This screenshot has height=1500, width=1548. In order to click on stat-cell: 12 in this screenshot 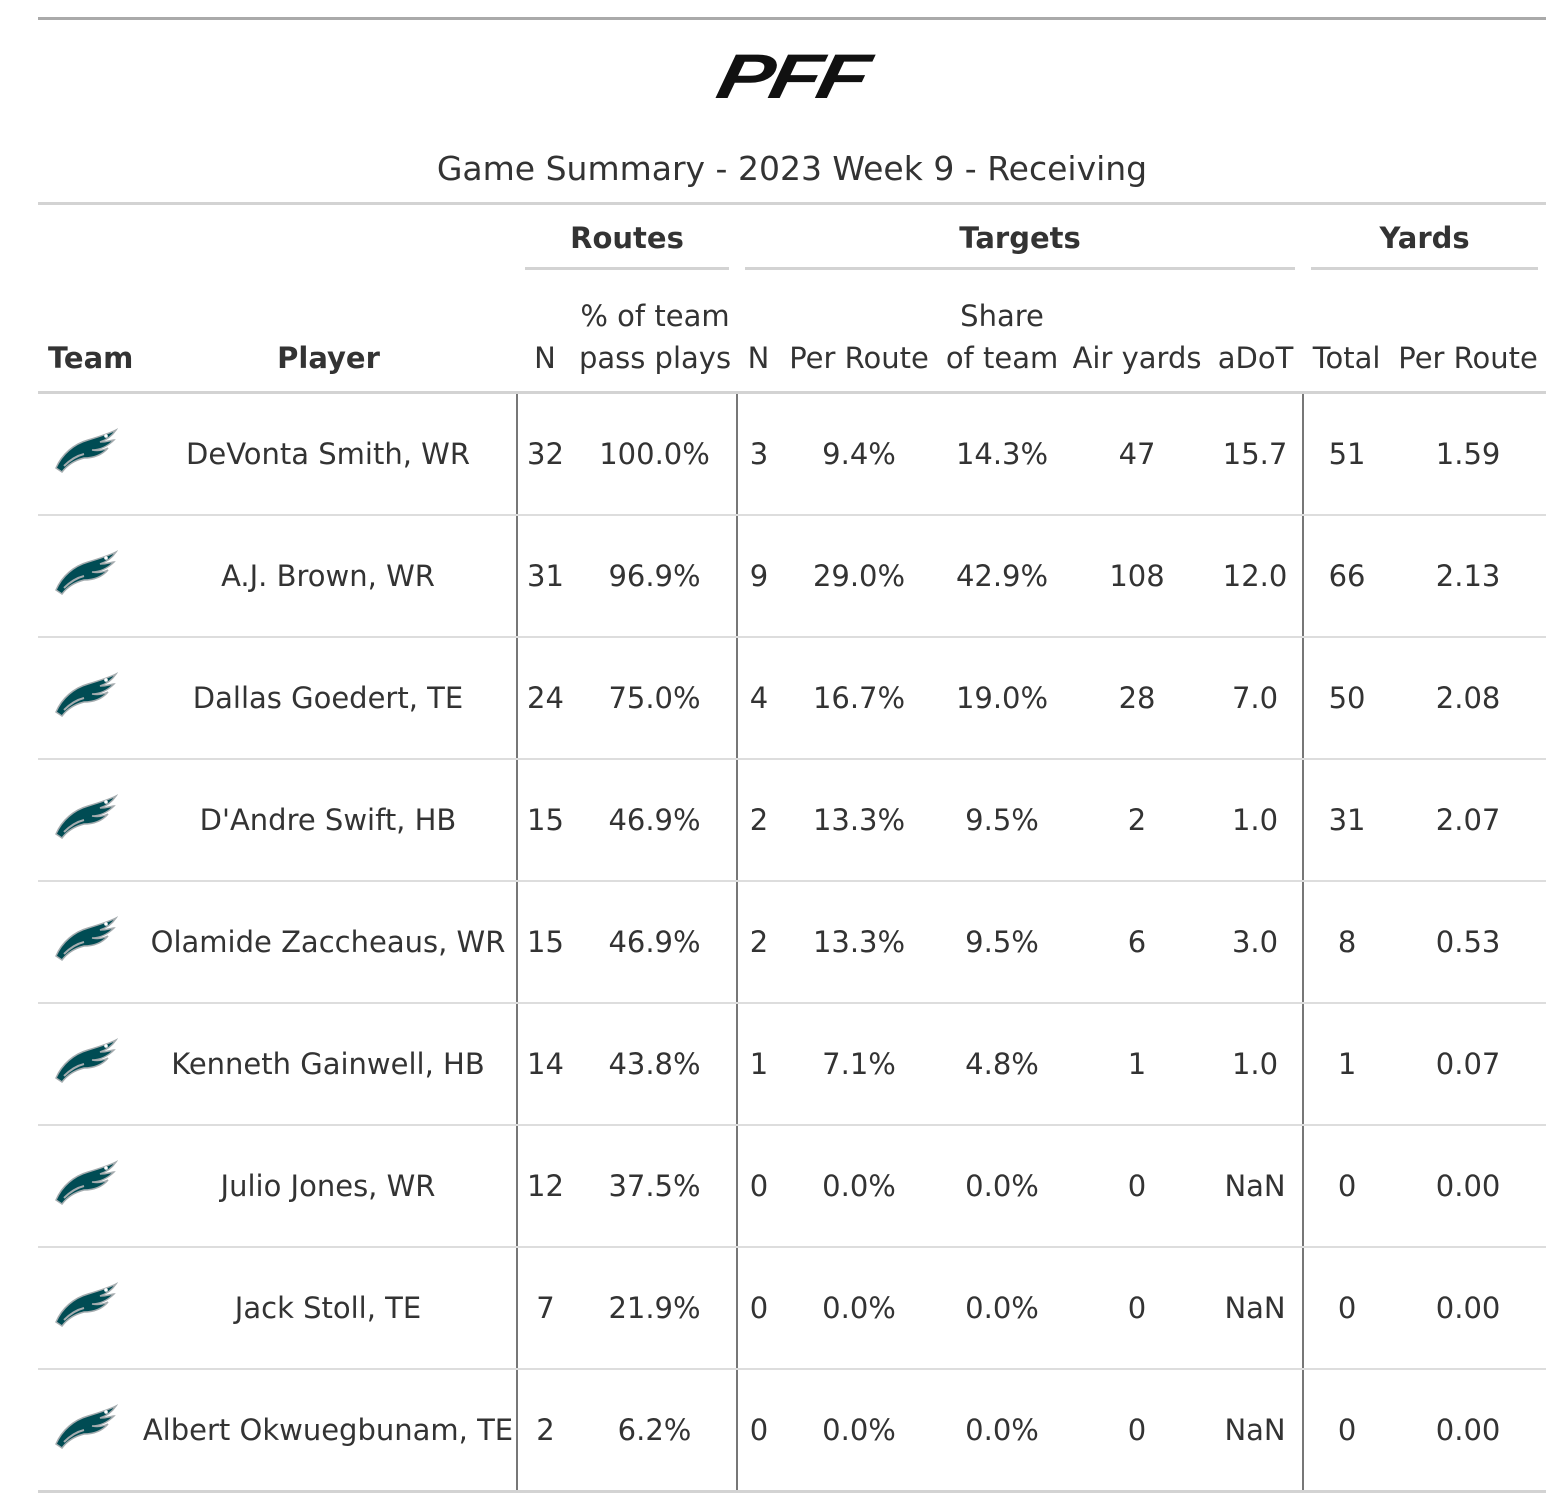, I will do `click(544, 1186)`.